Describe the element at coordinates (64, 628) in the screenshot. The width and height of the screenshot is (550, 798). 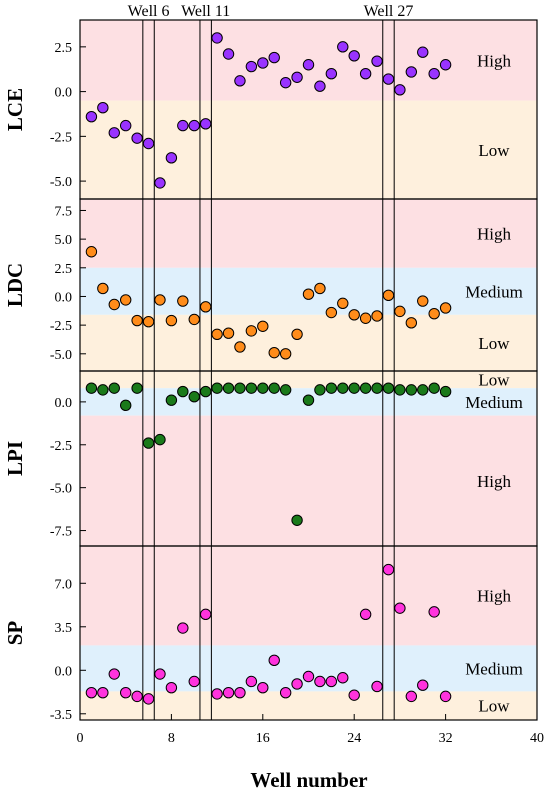
I see `y-tick-label: 3.5` at that location.